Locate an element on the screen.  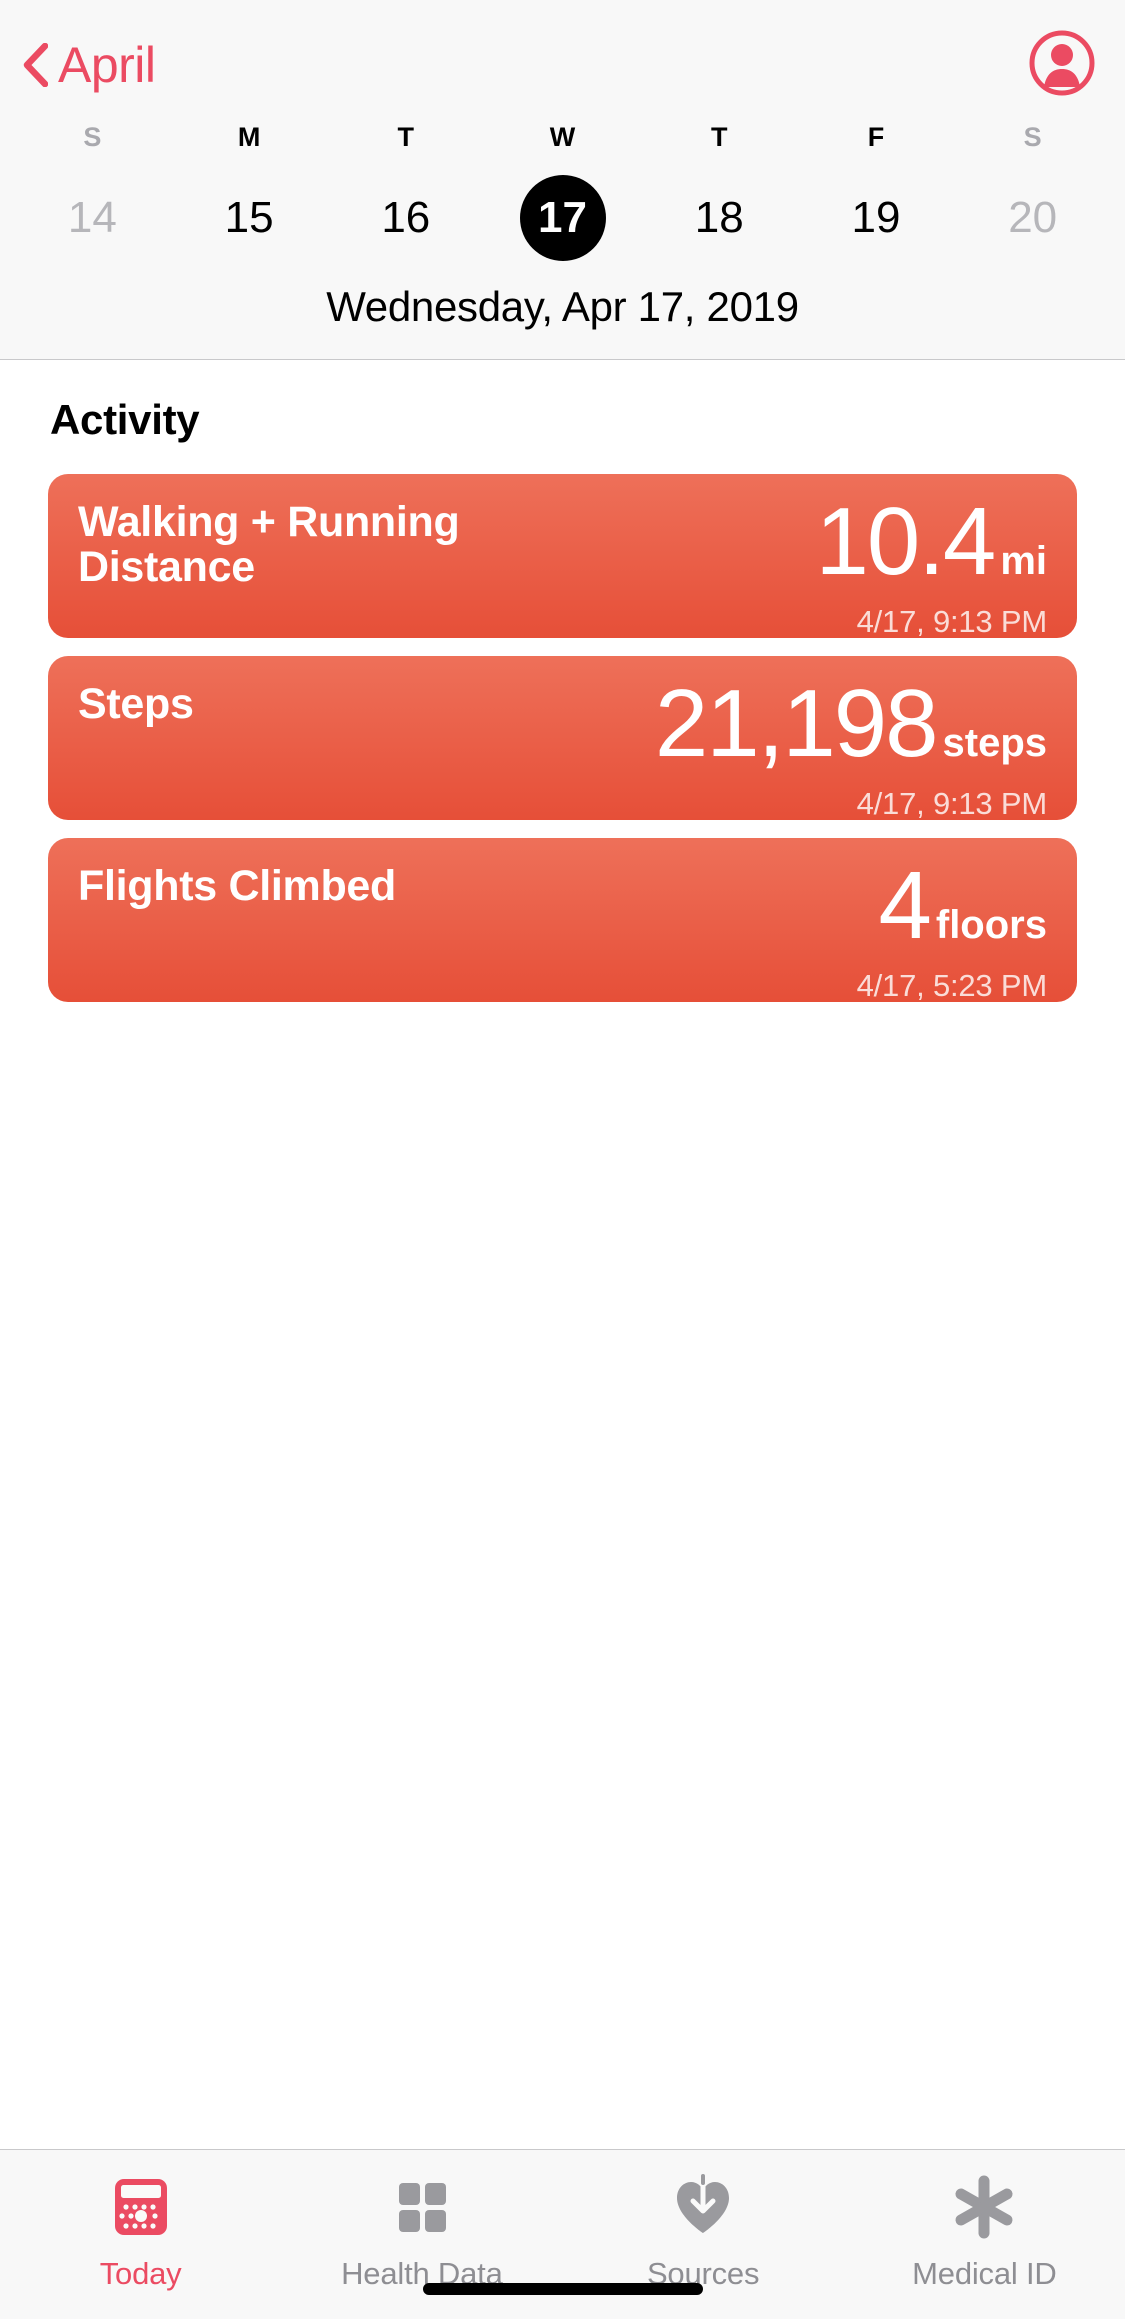
card-value-row: 10.4 mi is located at coordinates (931, 542).